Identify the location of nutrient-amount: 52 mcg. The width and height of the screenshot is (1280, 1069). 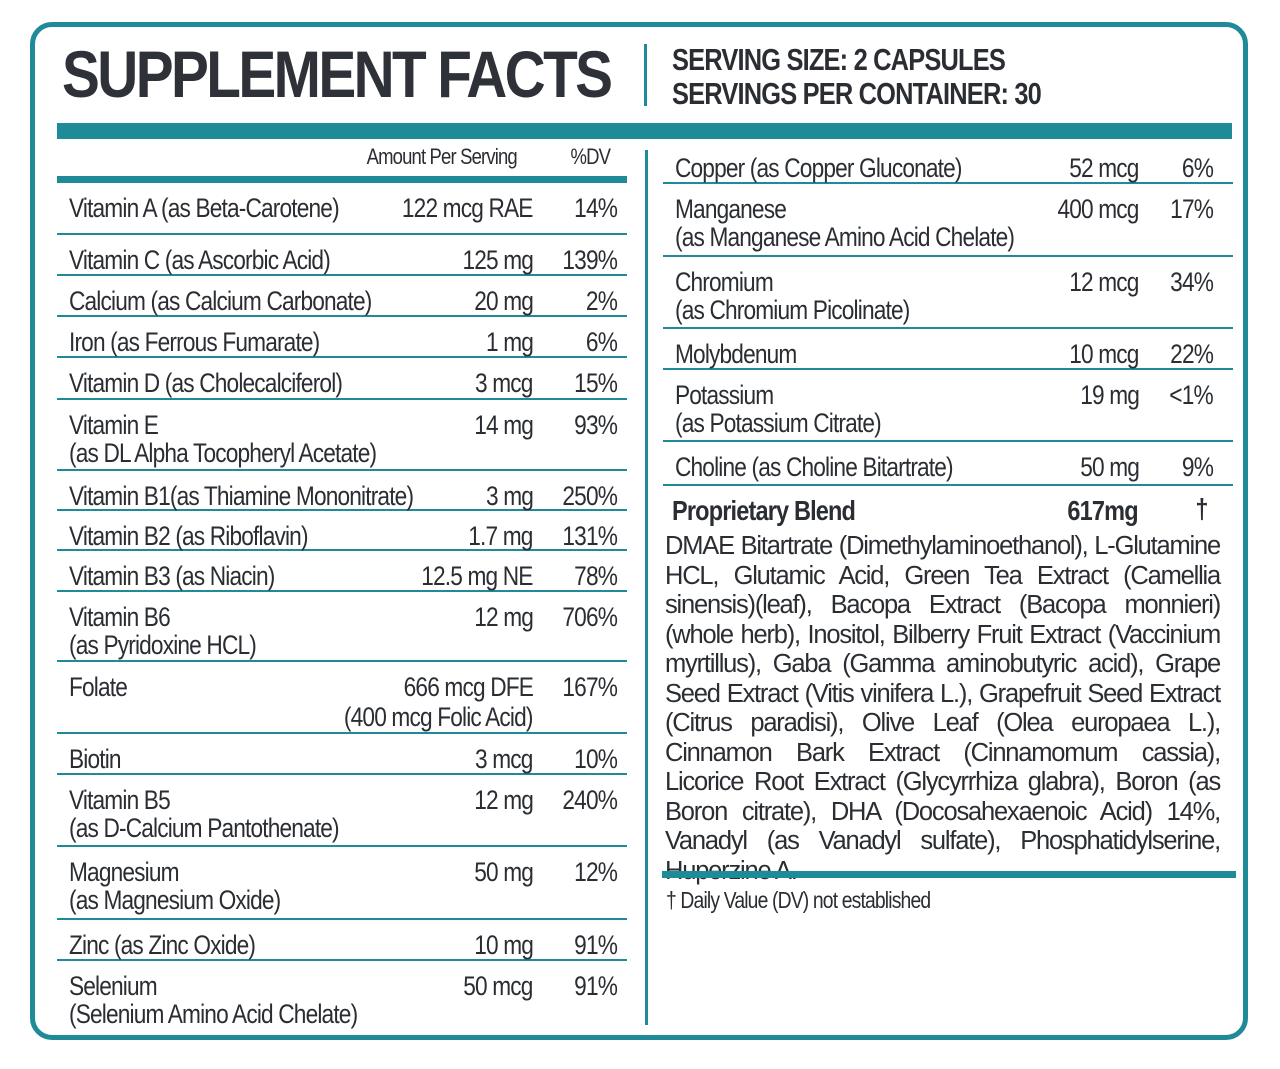
(1104, 168).